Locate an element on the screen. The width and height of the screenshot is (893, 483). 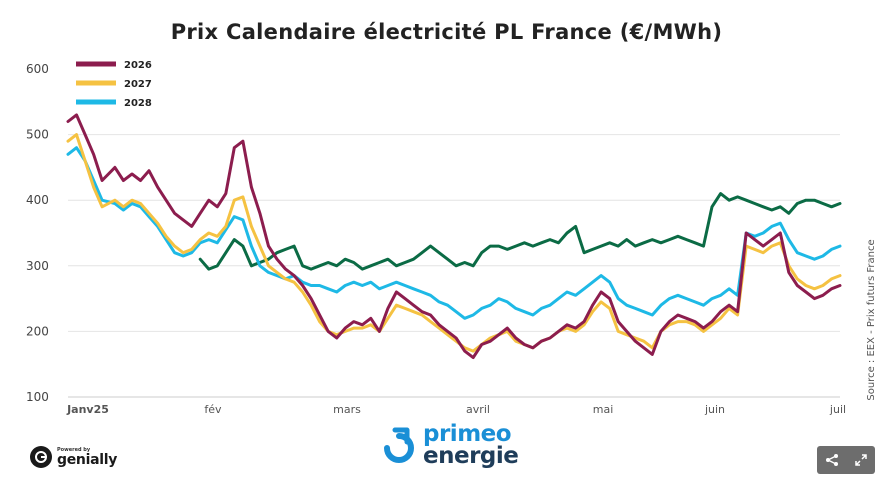
y-tick-label: 600 is located at coordinates (37, 69).